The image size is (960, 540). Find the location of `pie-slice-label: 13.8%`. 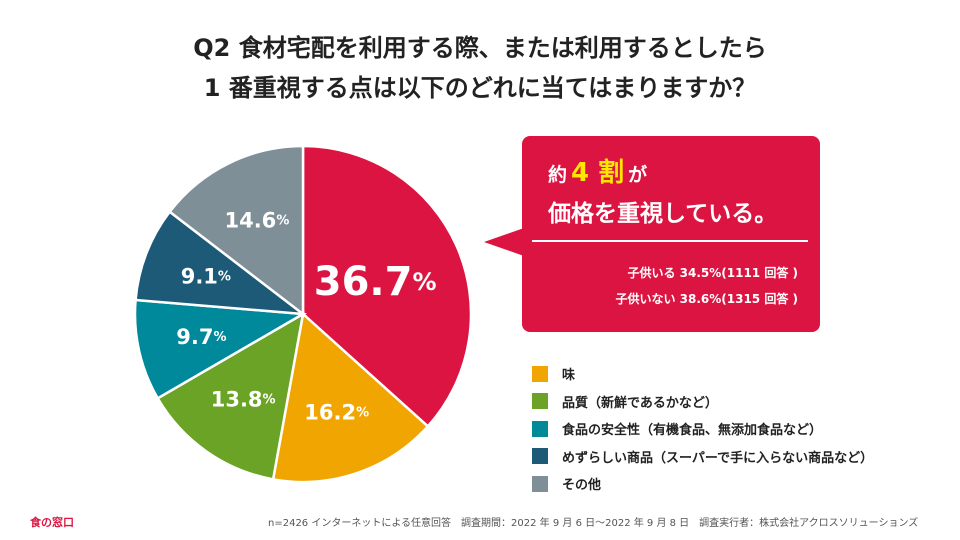

pie-slice-label: 13.8% is located at coordinates (243, 399).